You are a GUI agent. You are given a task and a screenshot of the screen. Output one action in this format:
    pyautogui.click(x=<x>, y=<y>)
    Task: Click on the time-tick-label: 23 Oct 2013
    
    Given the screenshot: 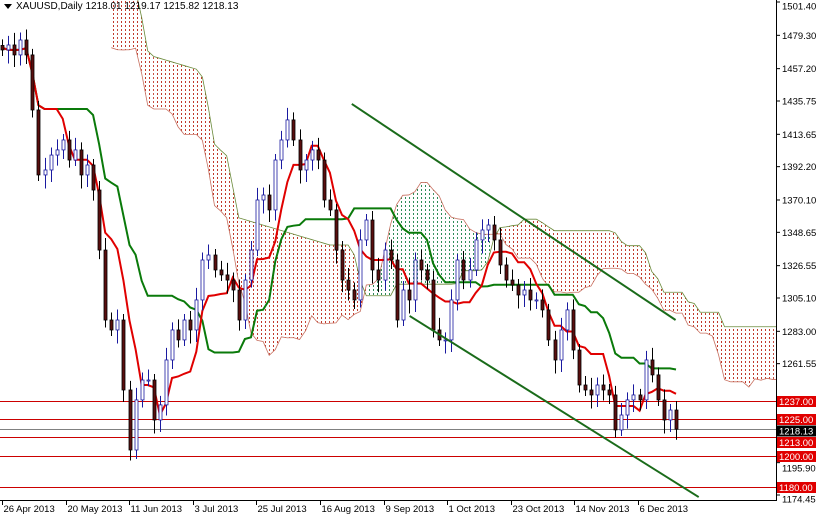 What is the action you would take?
    pyautogui.click(x=539, y=509)
    